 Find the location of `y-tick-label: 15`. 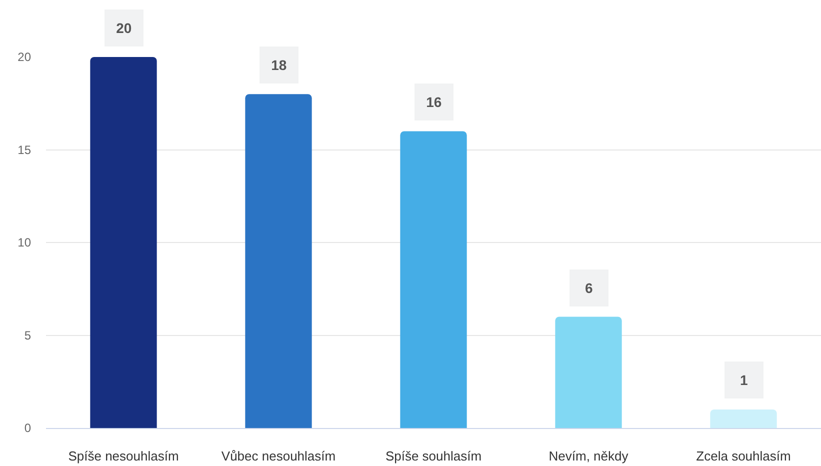

y-tick-label: 15 is located at coordinates (25, 149).